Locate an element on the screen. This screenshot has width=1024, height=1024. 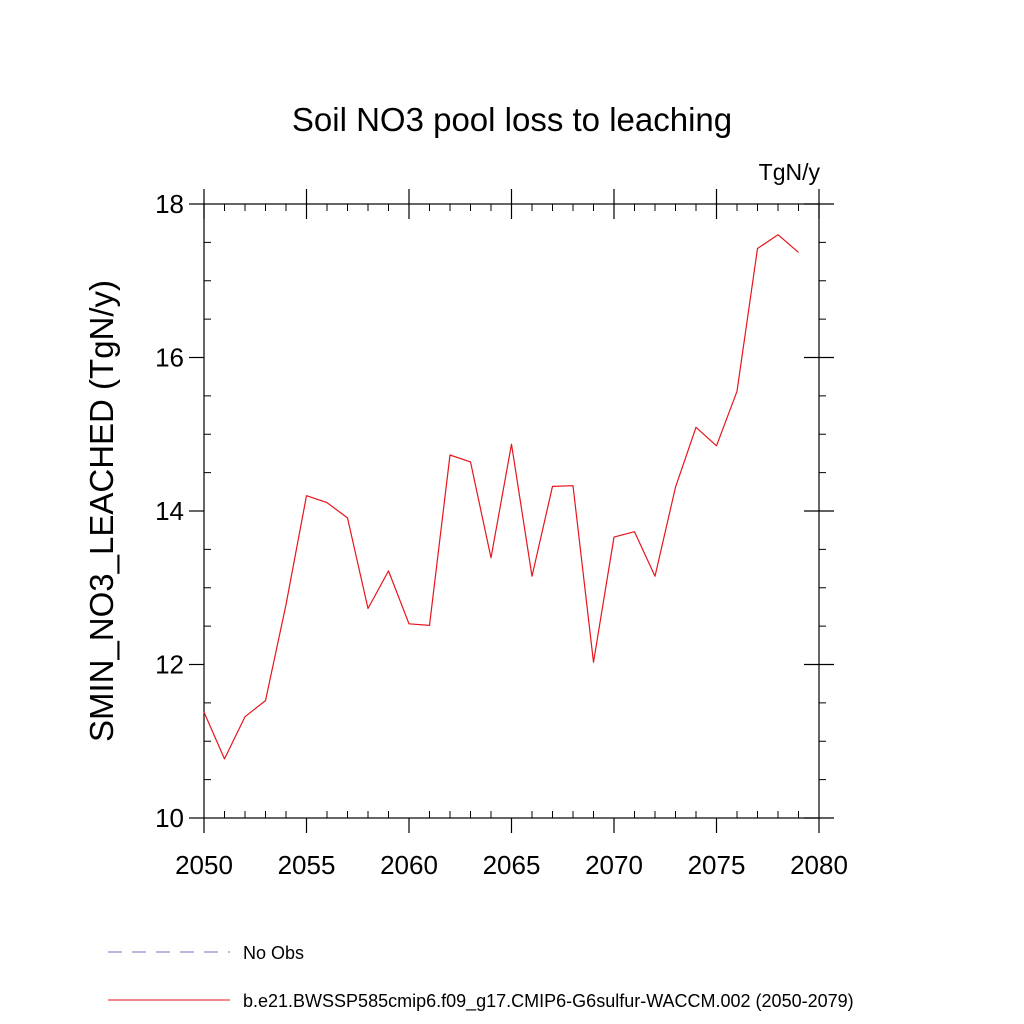
x-axis-tick-labels: 2050 2055 2060 2065 2070 2075 2080 is located at coordinates (511, 865).